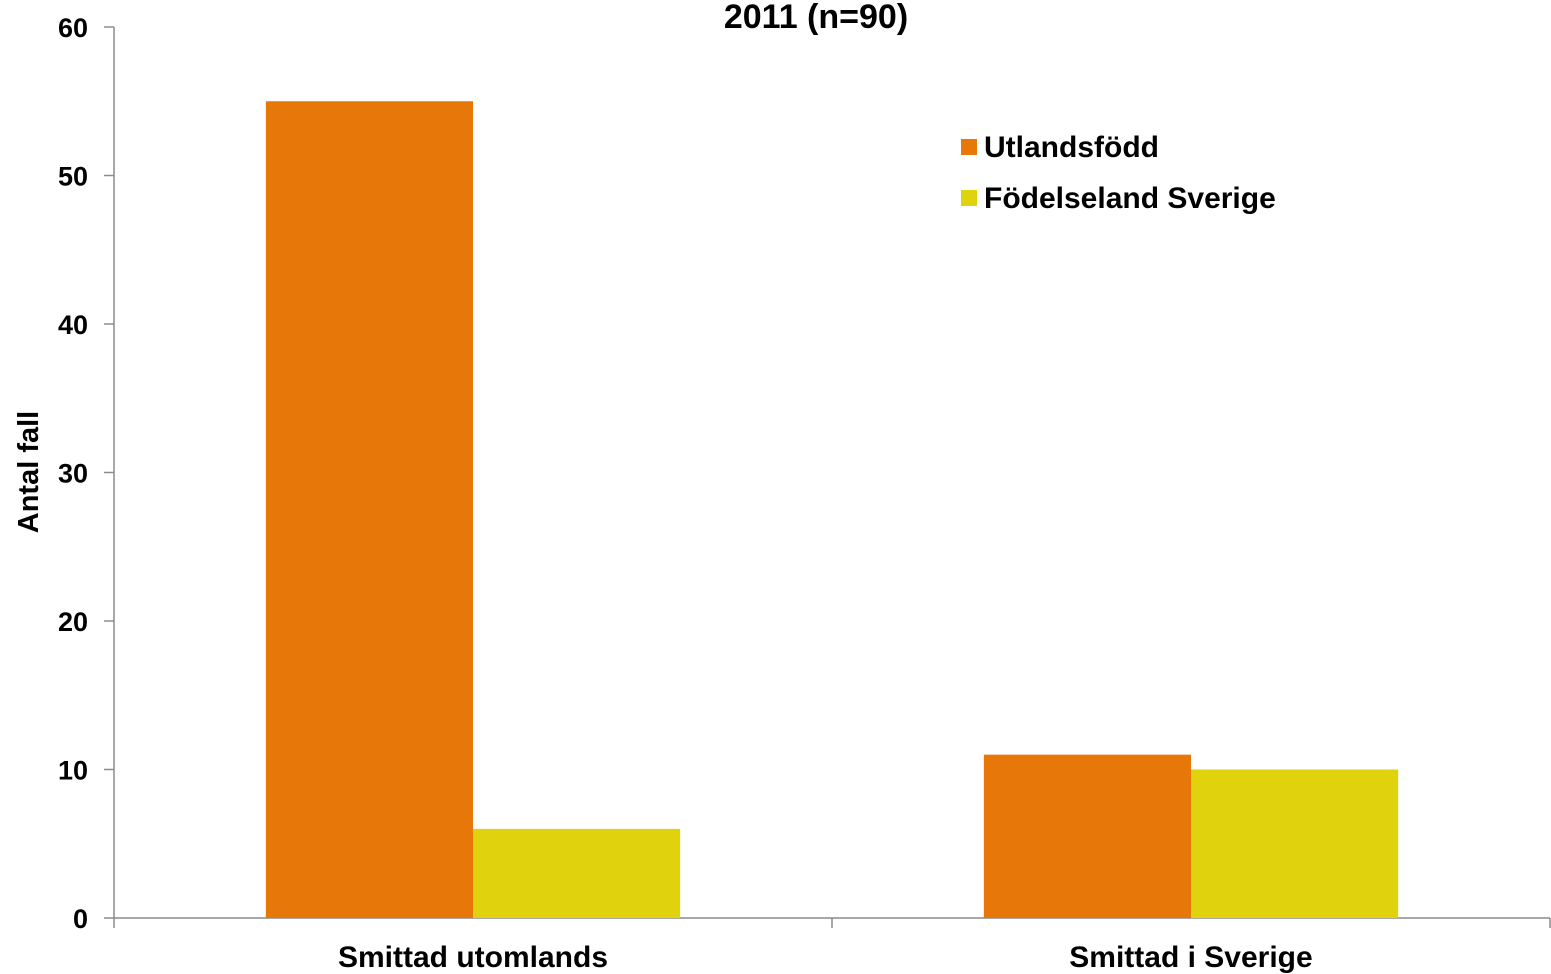 Image resolution: width=1551 pixels, height=974 pixels. Describe the element at coordinates (73, 771) in the screenshot. I see `y-tick-label: 10` at that location.